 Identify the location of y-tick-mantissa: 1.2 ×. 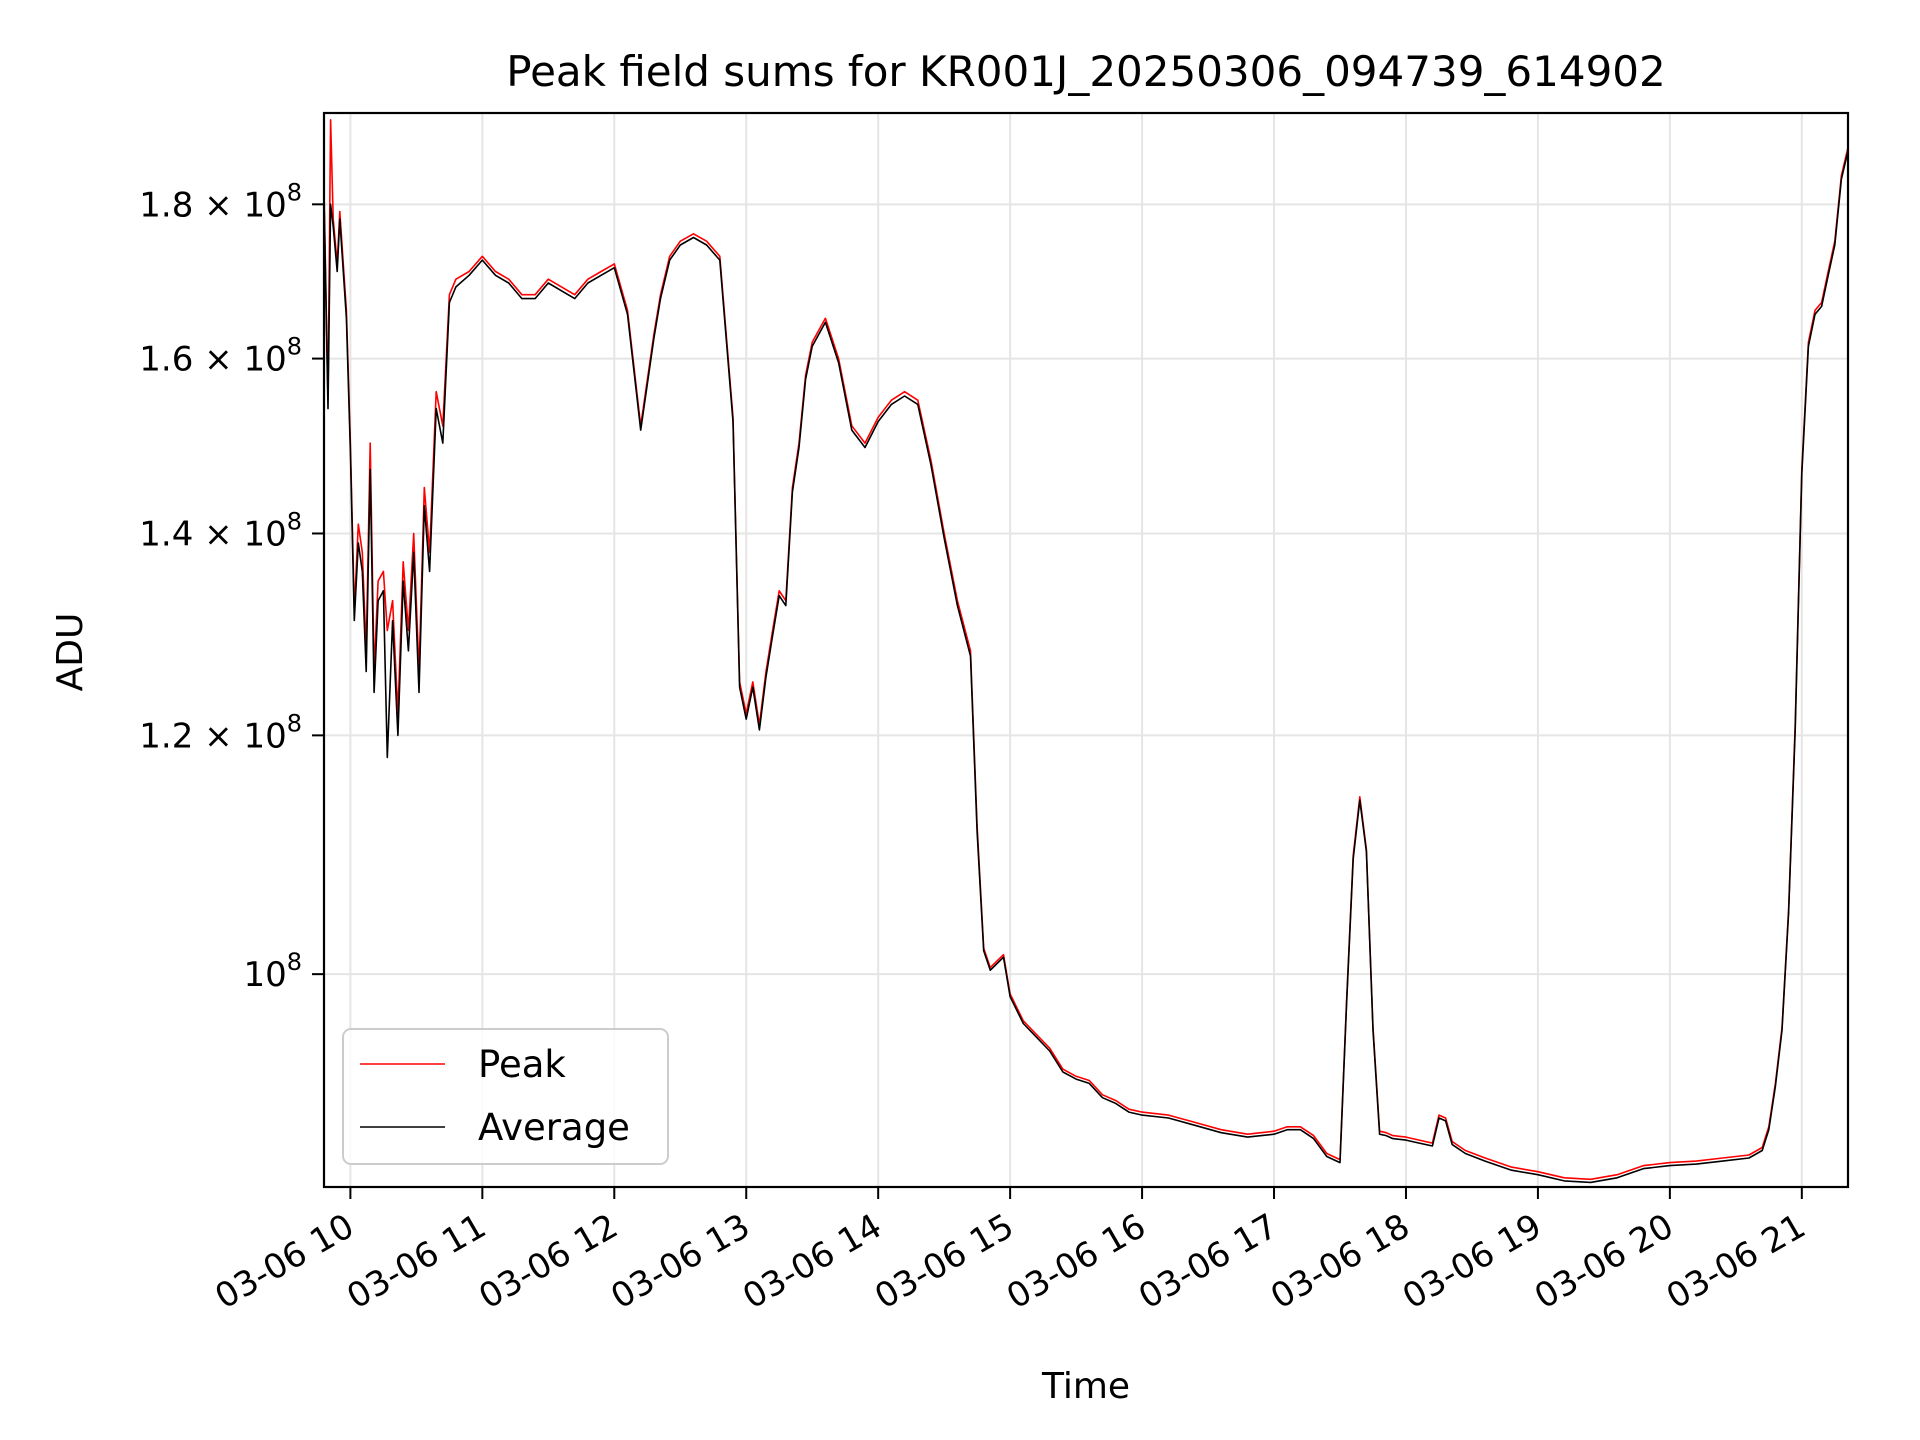
(191, 736).